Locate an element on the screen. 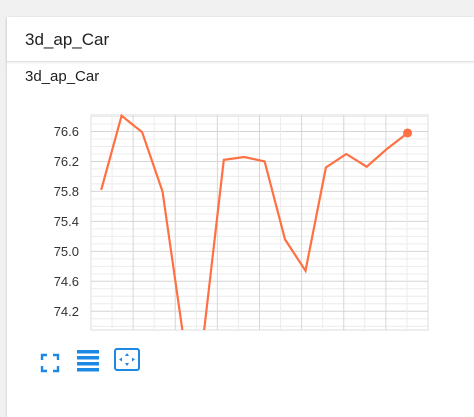 The image size is (474, 417). y-tick-label: 75.8 is located at coordinates (66, 191).